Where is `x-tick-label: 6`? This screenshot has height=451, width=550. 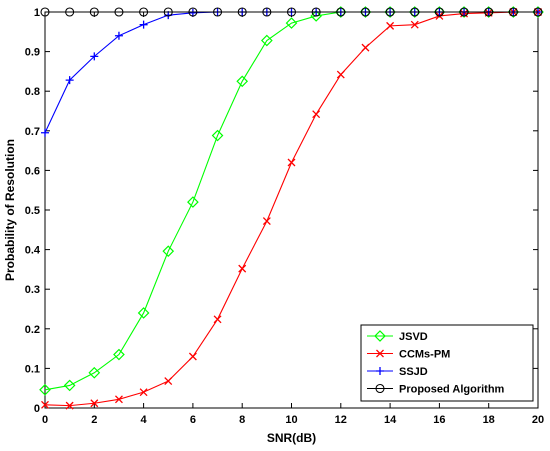 x-tick-label: 6 is located at coordinates (193, 420).